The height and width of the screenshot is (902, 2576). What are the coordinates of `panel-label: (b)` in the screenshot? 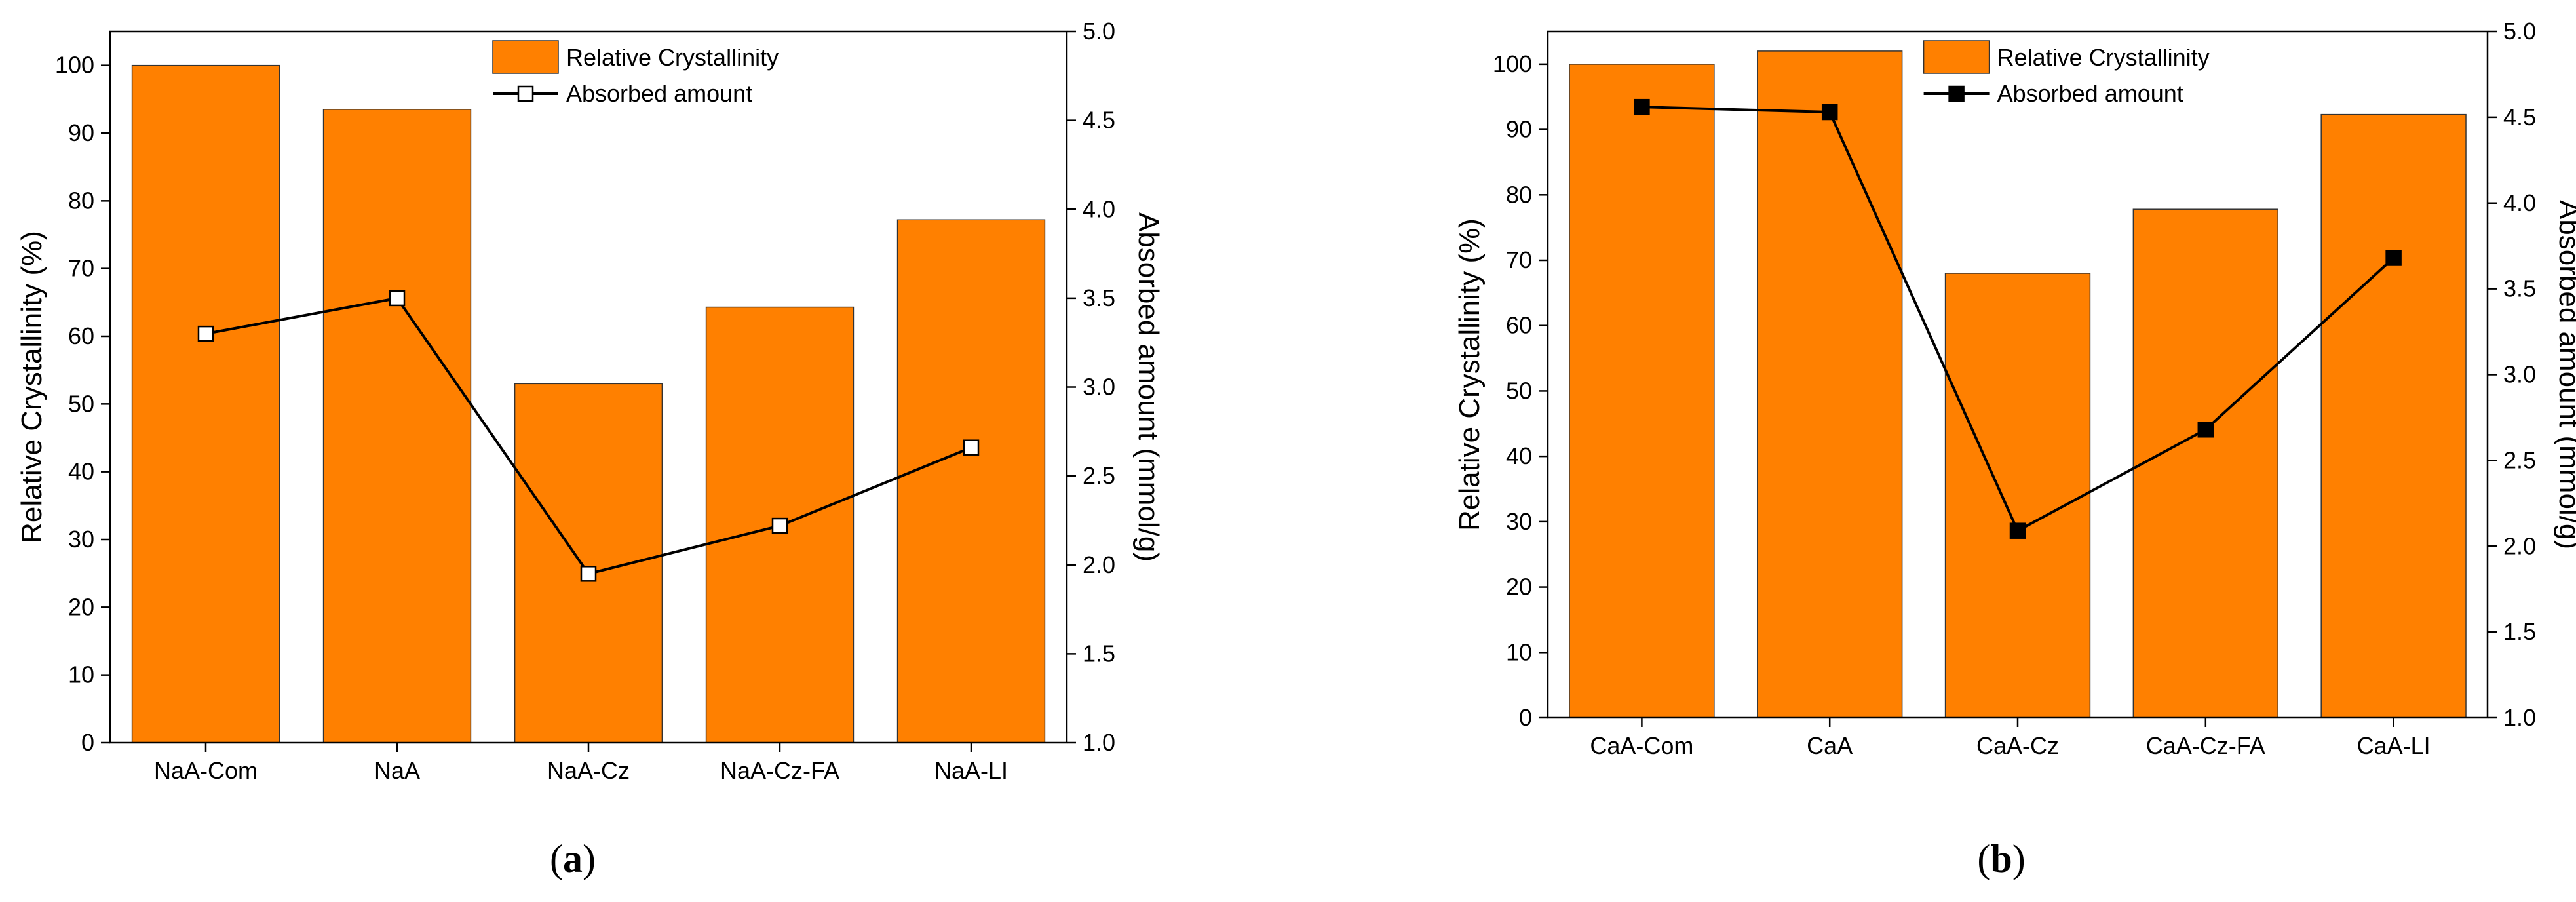 It's located at (2001, 858).